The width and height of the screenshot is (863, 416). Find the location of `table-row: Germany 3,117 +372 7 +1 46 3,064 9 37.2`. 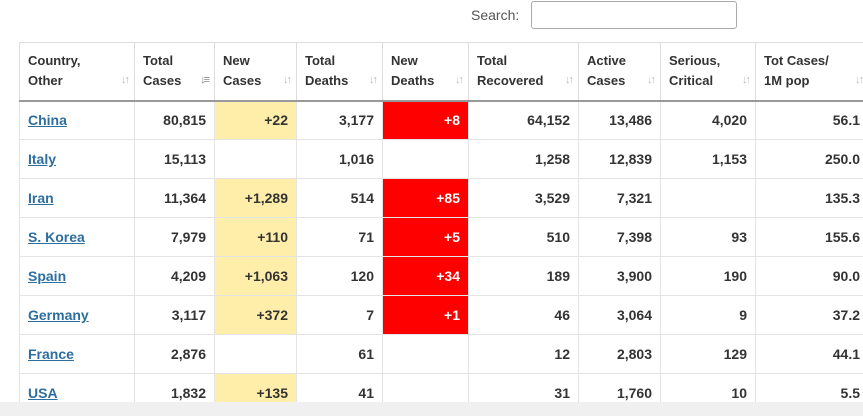

table-row: Germany 3,117 +372 7 +1 46 3,064 9 37.2 is located at coordinates (441, 315).